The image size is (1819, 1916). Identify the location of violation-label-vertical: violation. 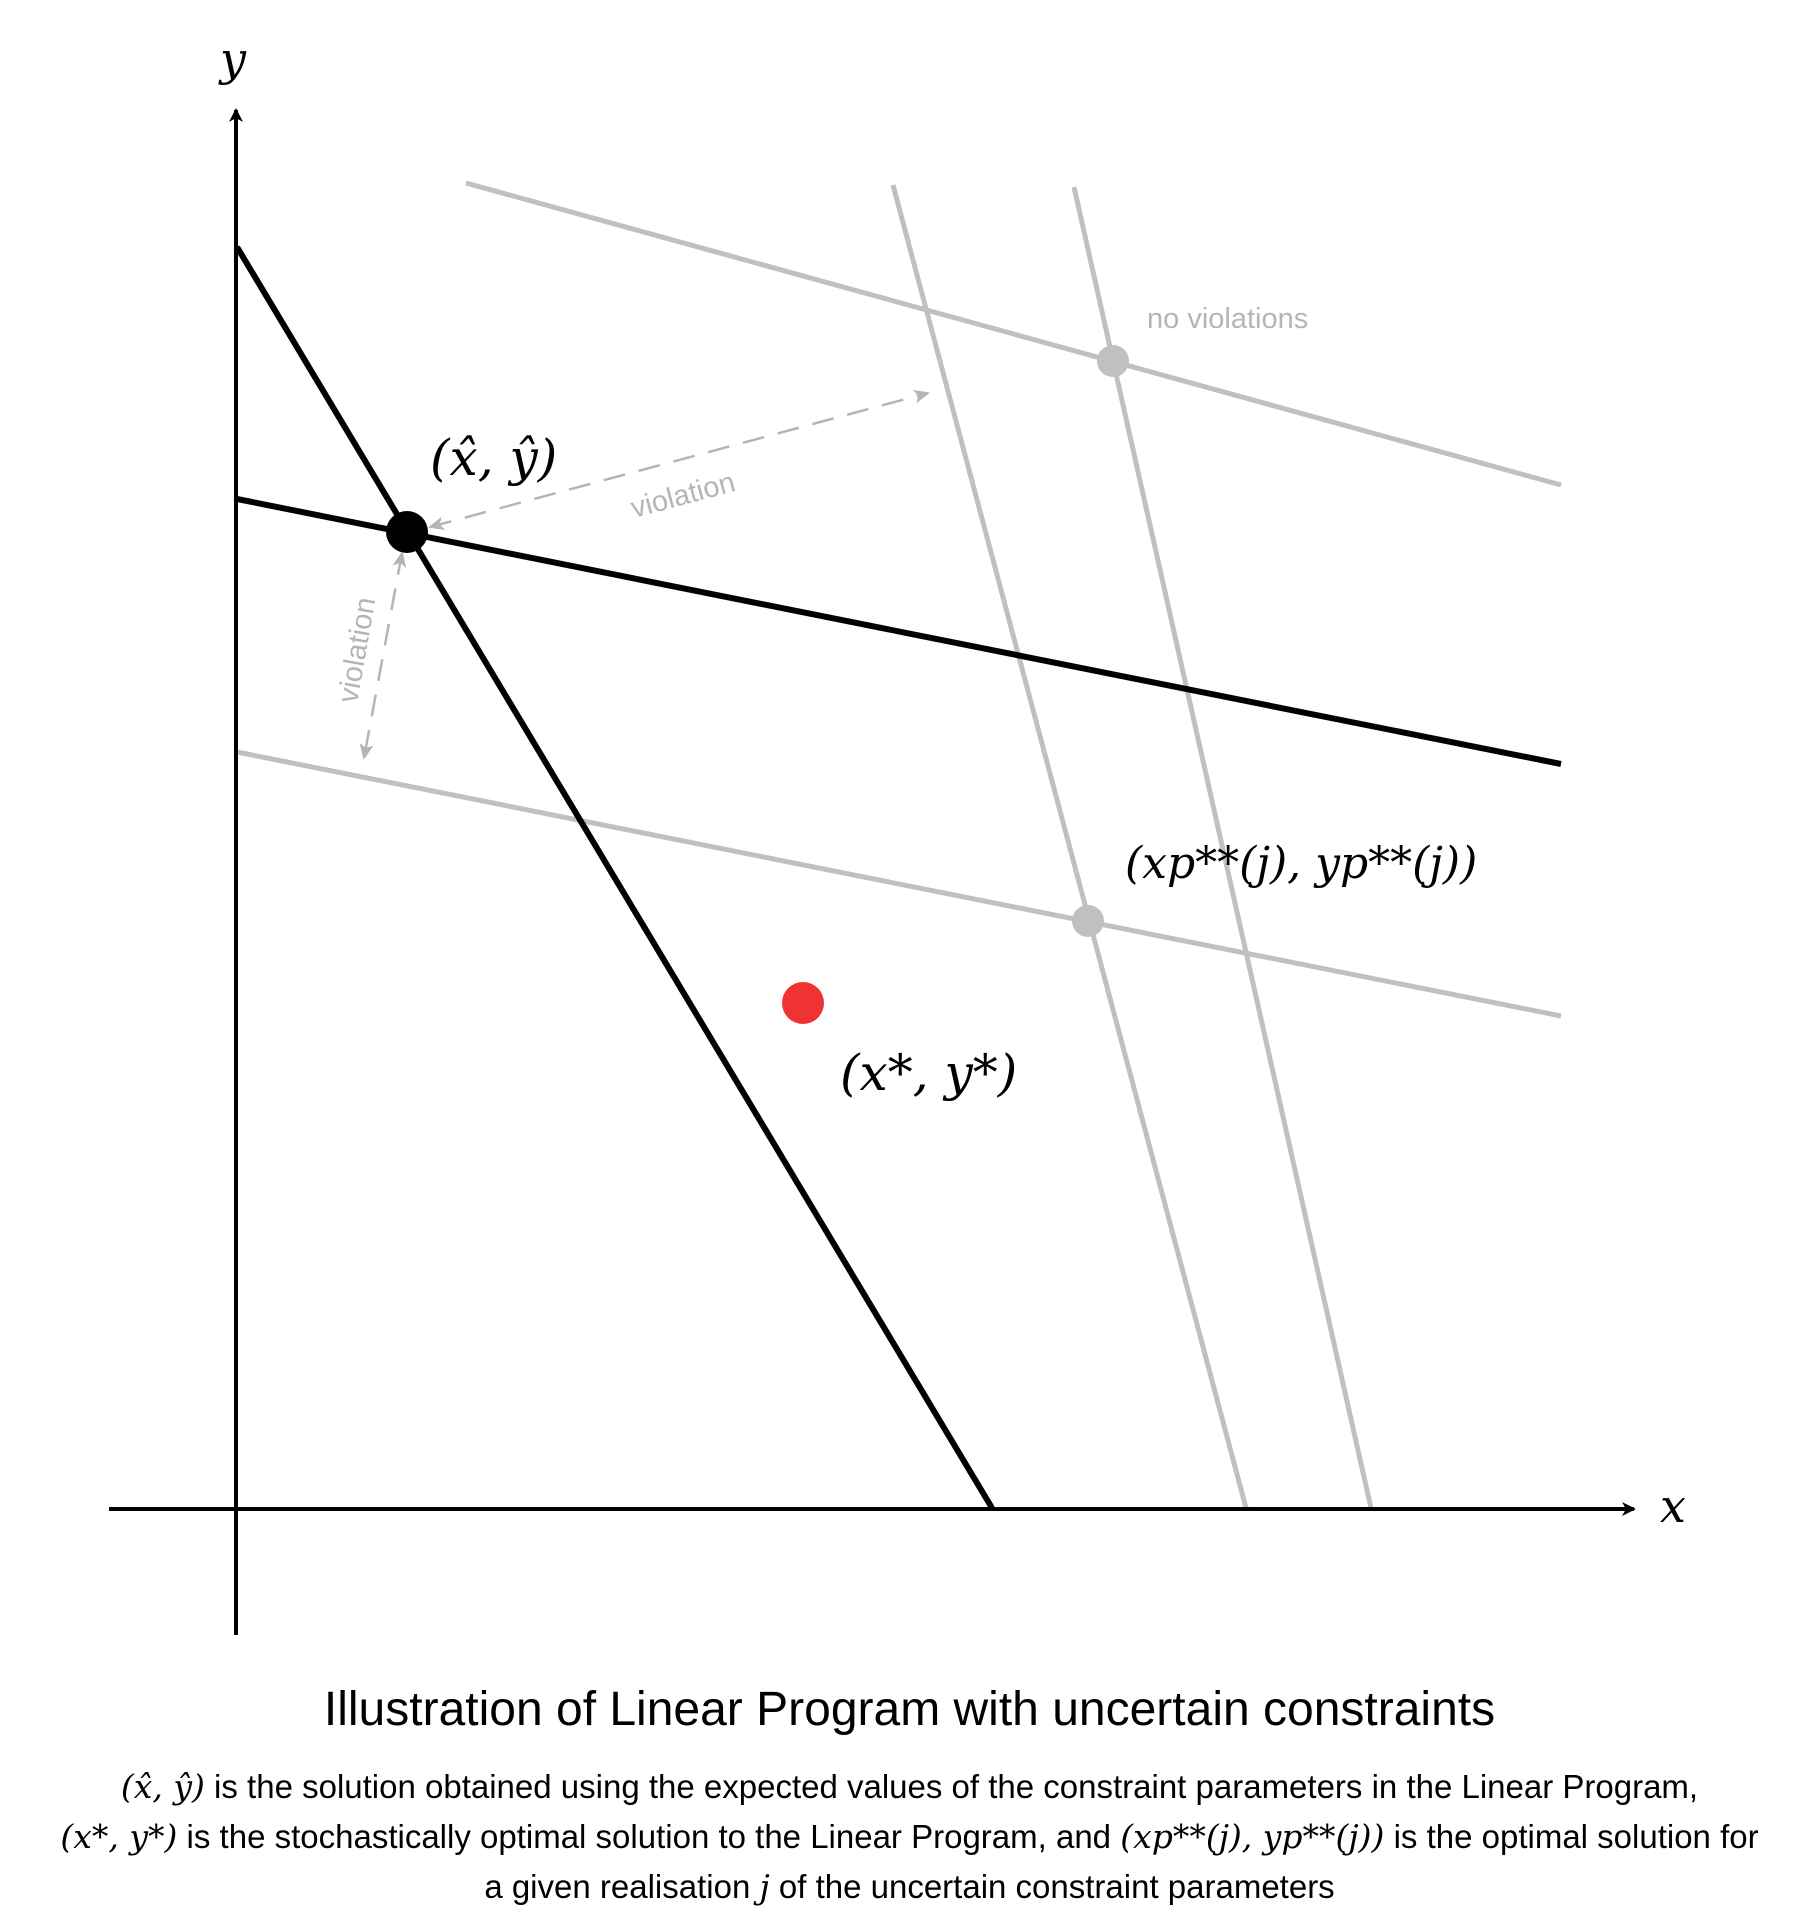
(357, 650).